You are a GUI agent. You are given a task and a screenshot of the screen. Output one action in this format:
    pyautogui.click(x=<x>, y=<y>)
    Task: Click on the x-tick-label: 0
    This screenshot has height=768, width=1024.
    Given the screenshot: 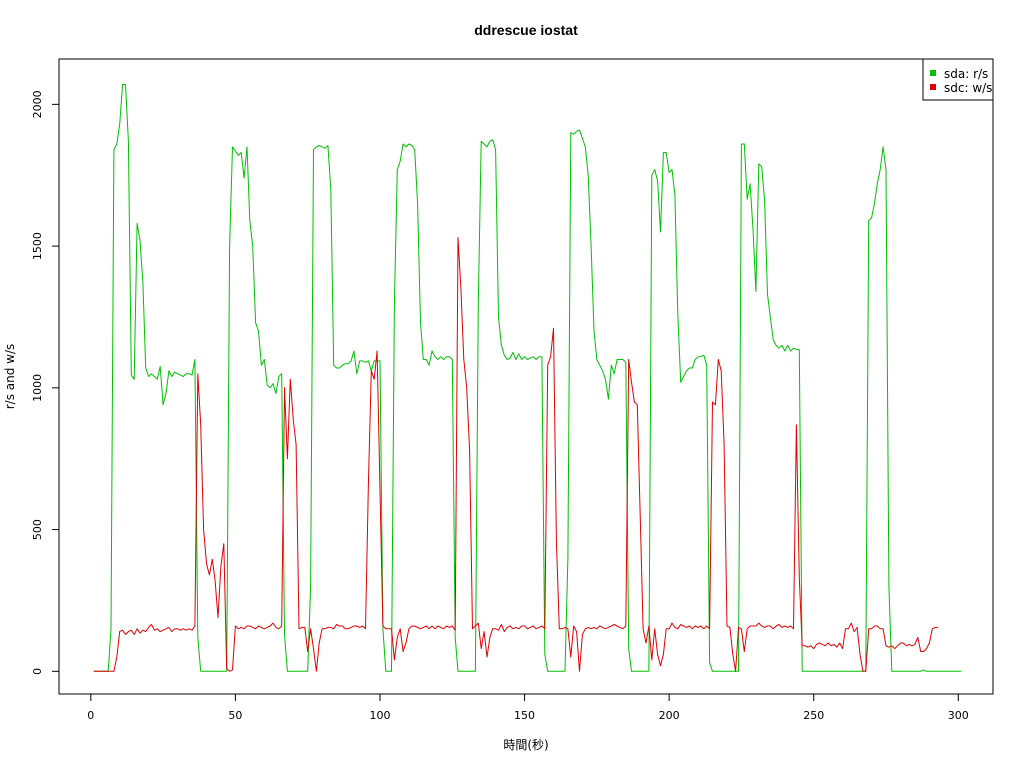 What is the action you would take?
    pyautogui.click(x=90, y=715)
    